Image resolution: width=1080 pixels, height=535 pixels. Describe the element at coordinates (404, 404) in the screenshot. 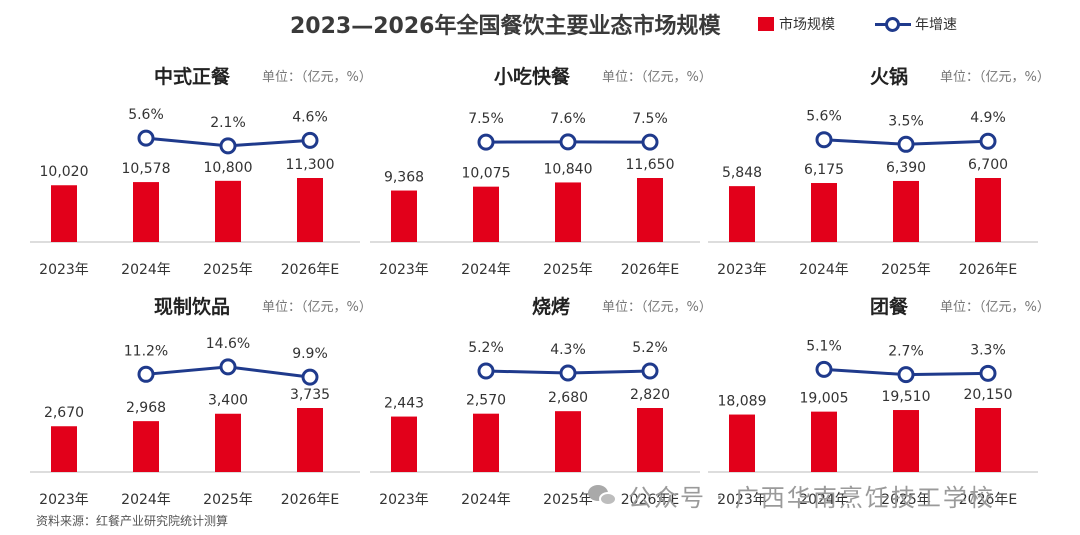

I see `bar-value-label-0: 2,443` at that location.